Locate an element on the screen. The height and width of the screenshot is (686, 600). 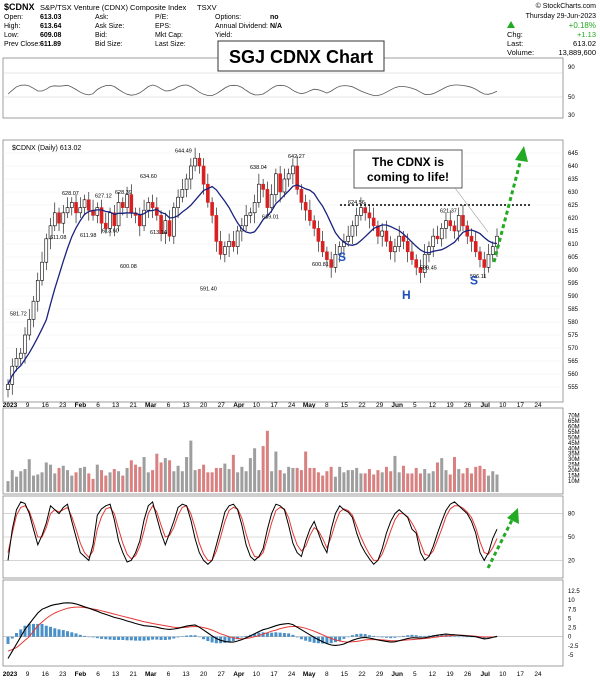
chart-title: SGJ CDNX Chart is located at coordinates (301, 57).